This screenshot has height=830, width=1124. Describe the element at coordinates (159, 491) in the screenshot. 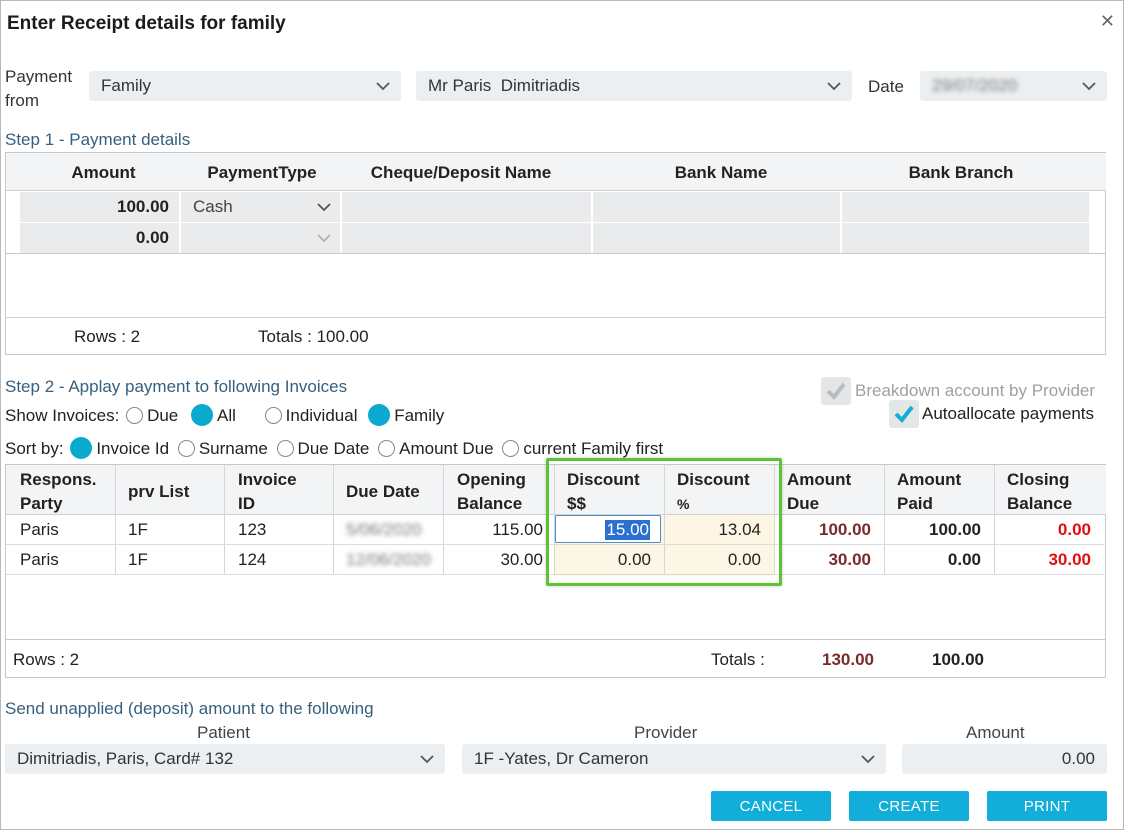

I see `col-prv-list: prv List` at that location.